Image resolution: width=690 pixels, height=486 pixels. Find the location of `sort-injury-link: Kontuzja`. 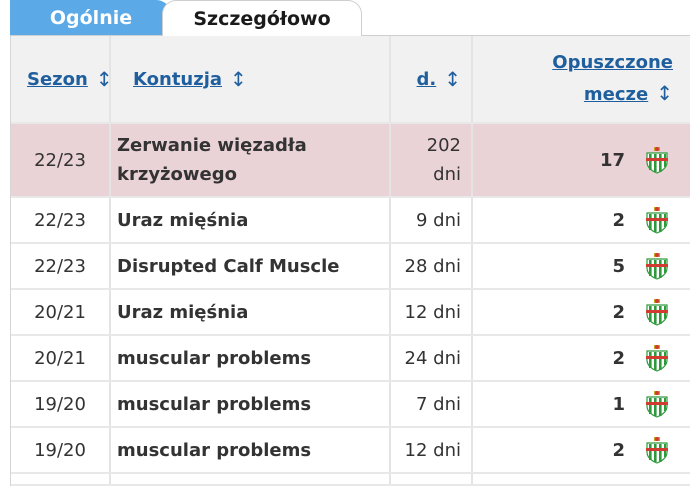

sort-injury-link: Kontuzja is located at coordinates (178, 79).